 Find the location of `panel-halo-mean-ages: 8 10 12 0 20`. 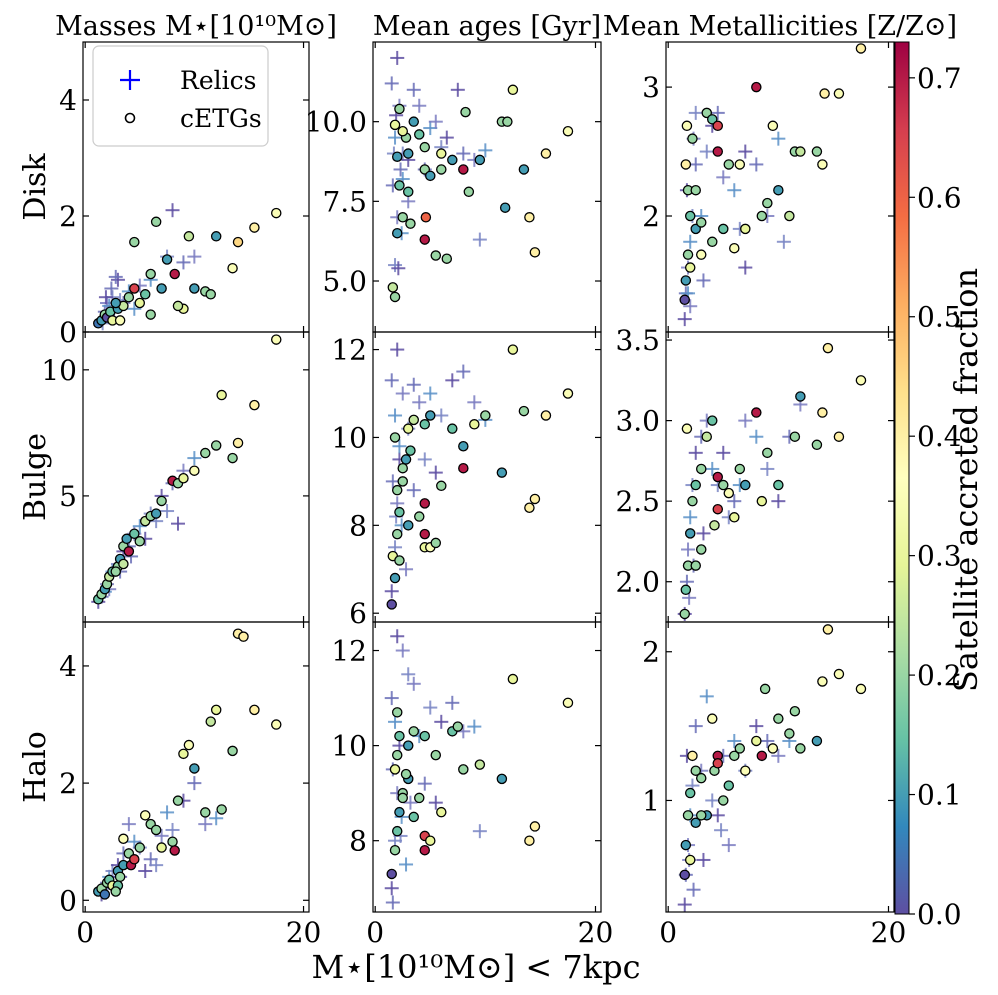

panel-halo-mean-ages: 8 10 12 0 20 is located at coordinates (472, 785).